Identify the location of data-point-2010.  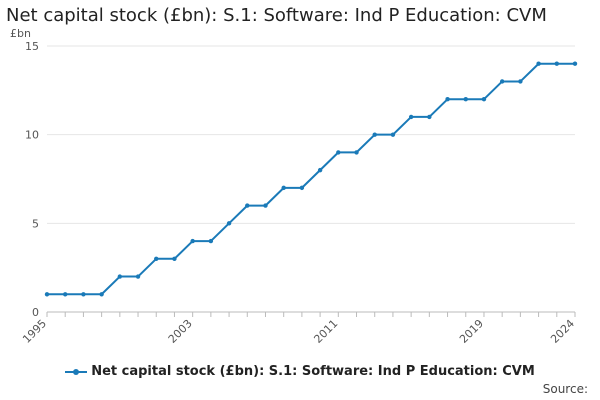
(320, 170).